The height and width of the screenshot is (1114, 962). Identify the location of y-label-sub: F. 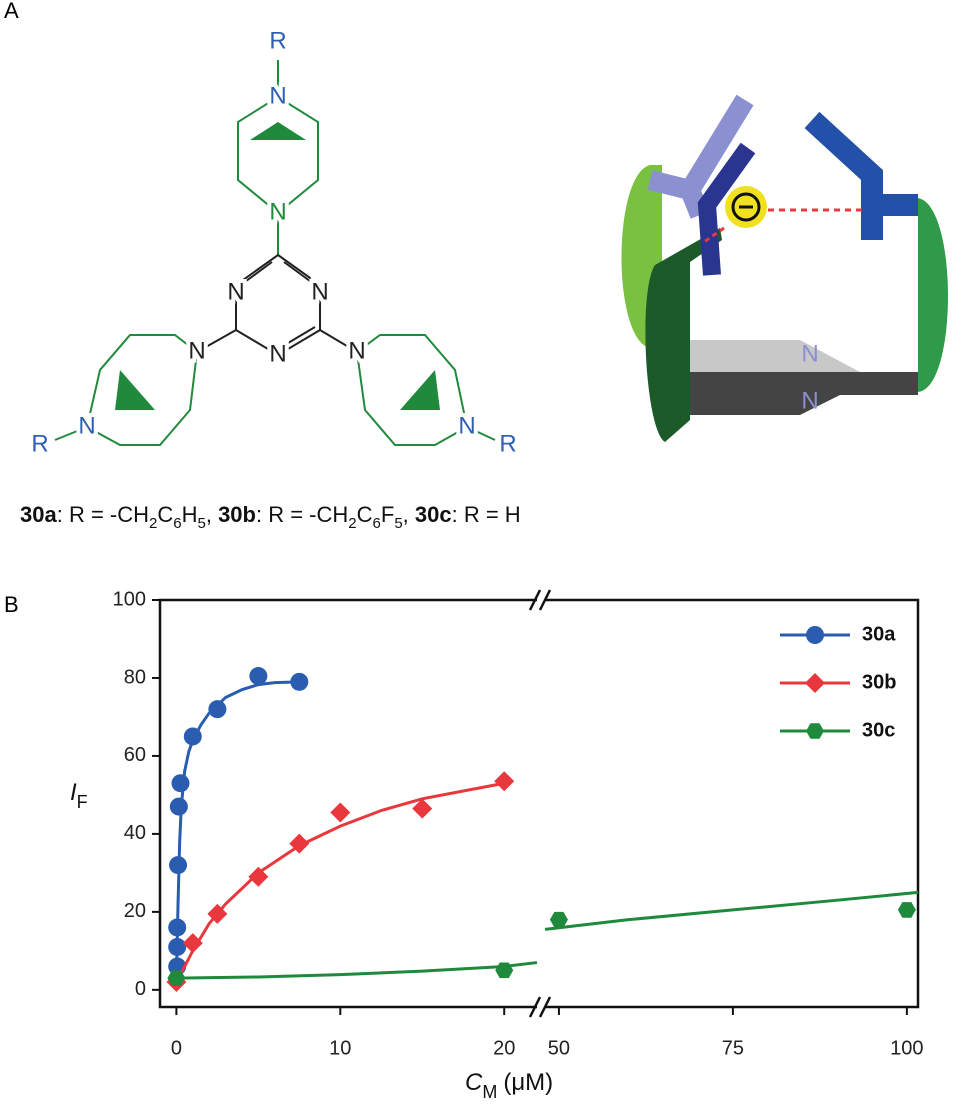
(82, 802).